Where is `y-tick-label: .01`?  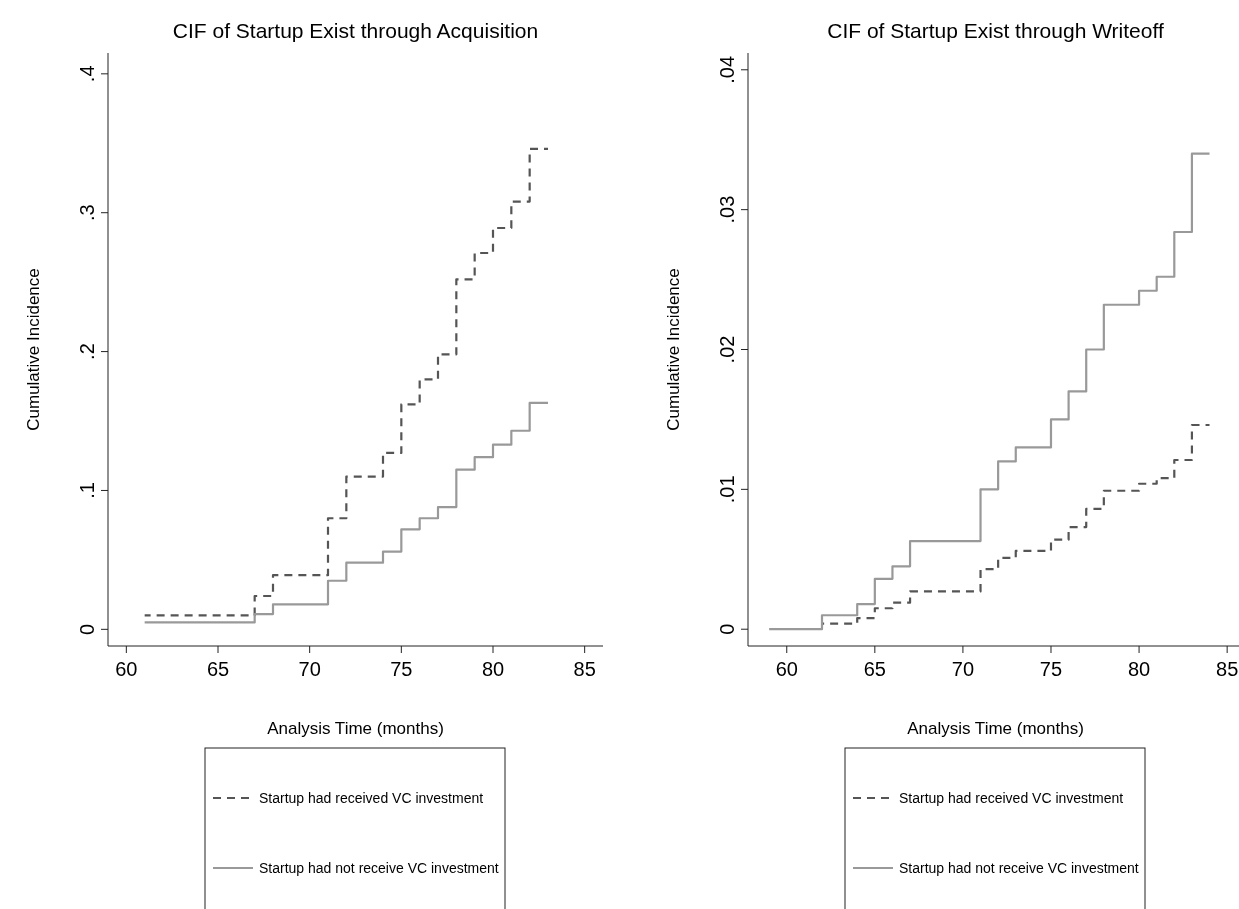 y-tick-label: .01 is located at coordinates (727, 489).